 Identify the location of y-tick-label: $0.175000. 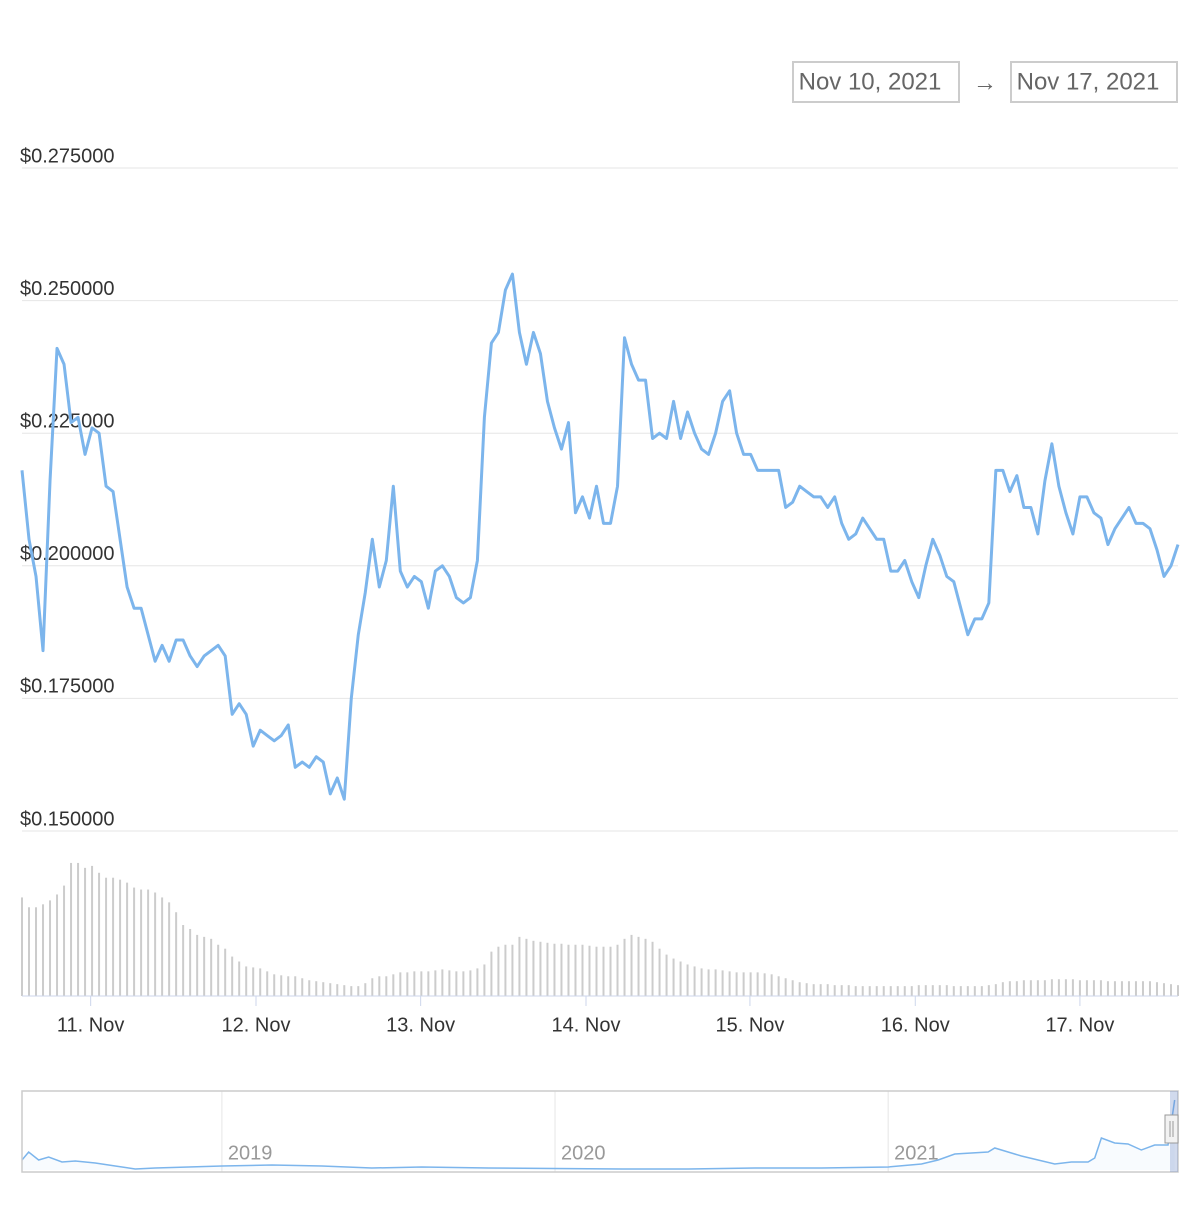
(67, 687).